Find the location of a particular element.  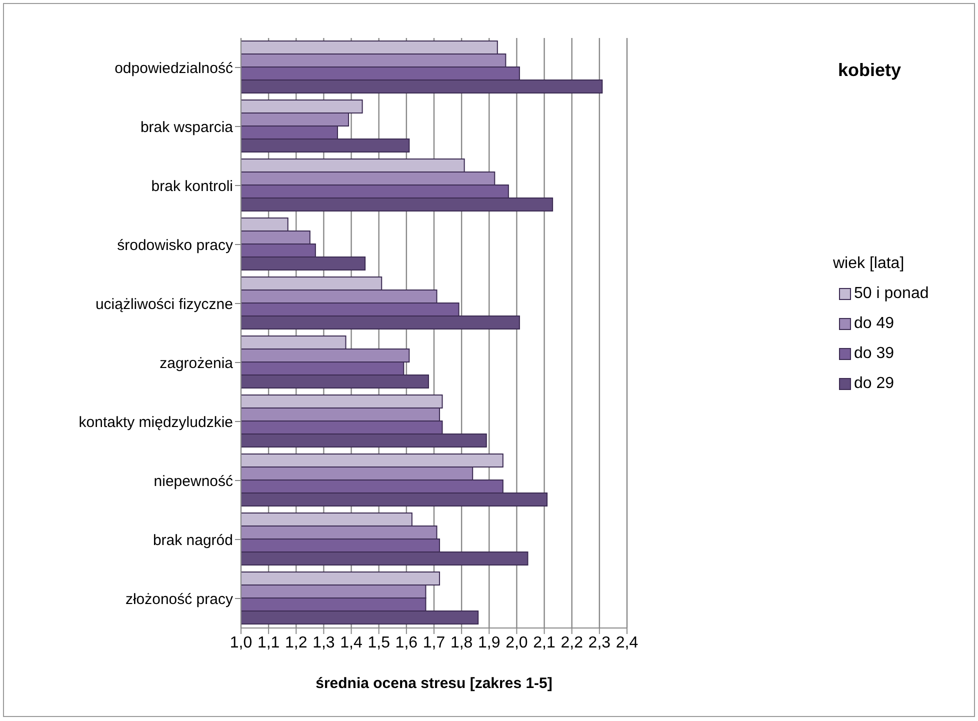

y-tick-label: brak nagród is located at coordinates (192, 540).